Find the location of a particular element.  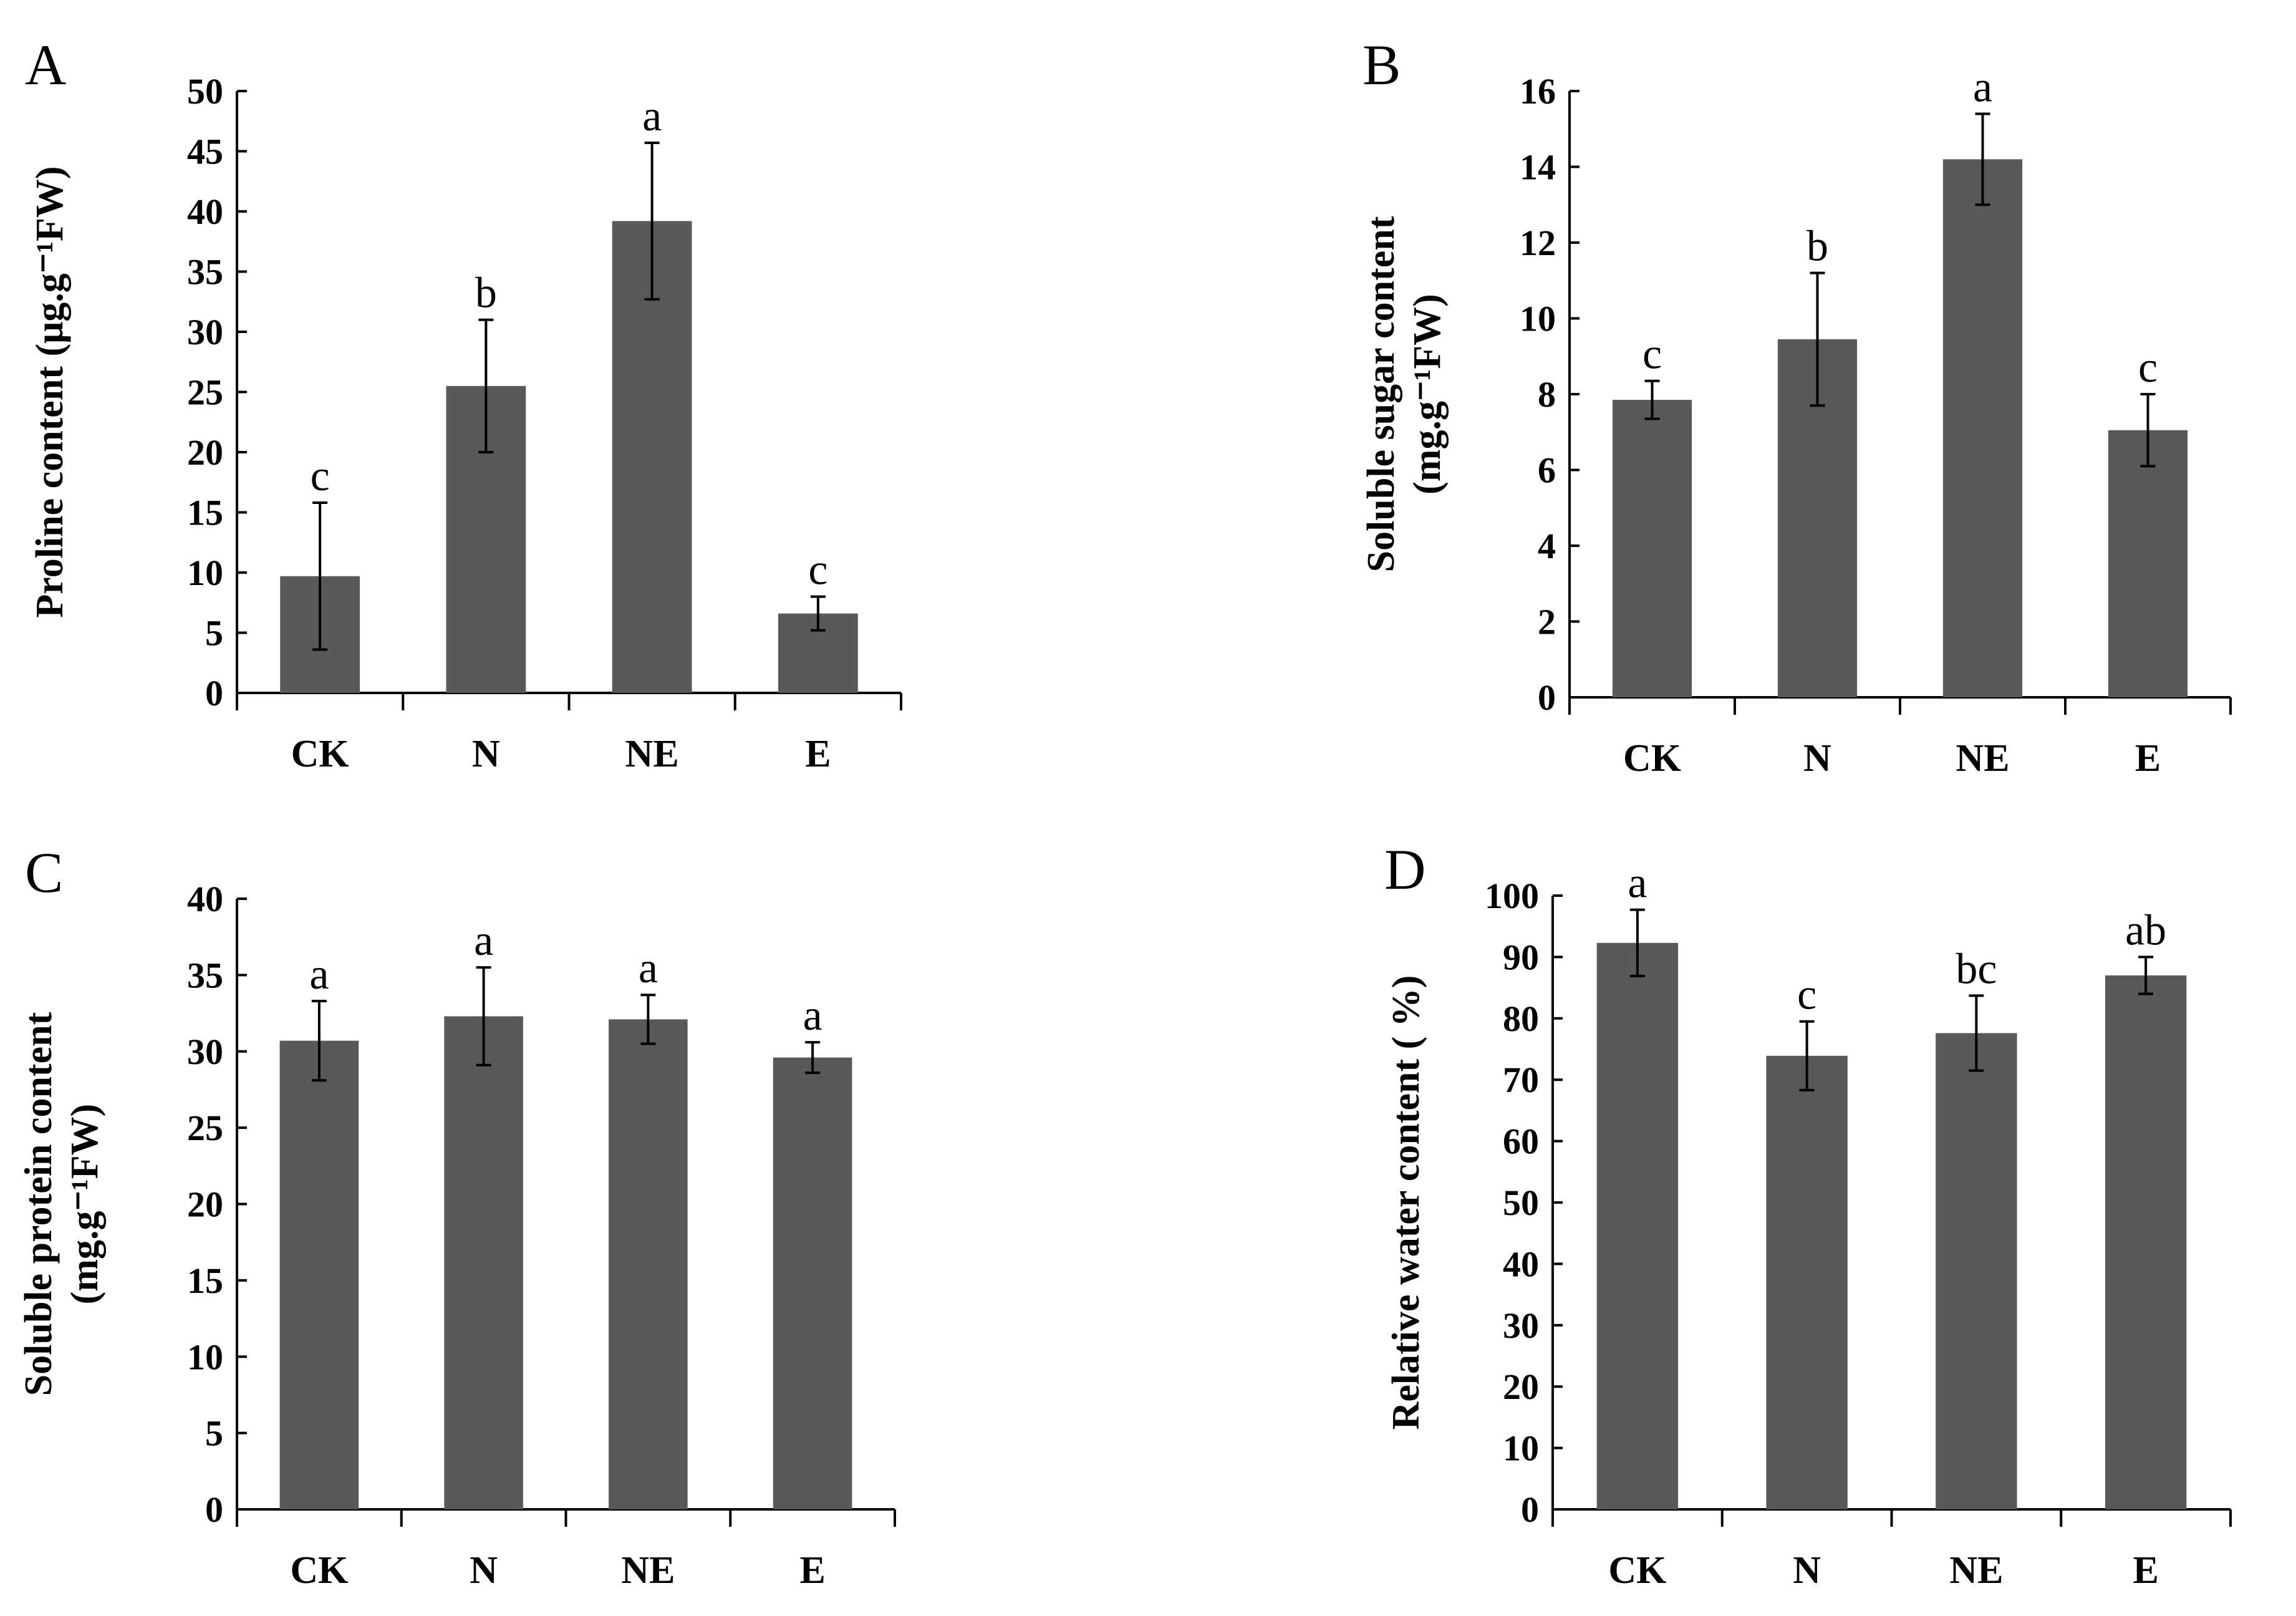

y-axis-label: Soluble protein content is located at coordinates (38, 1204).